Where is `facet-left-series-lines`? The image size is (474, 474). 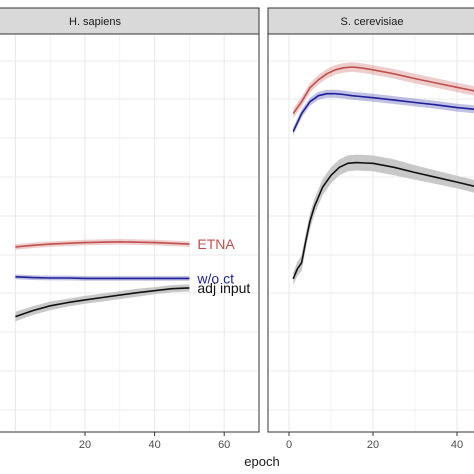
facet-left-series-lines is located at coordinates (102, 279).